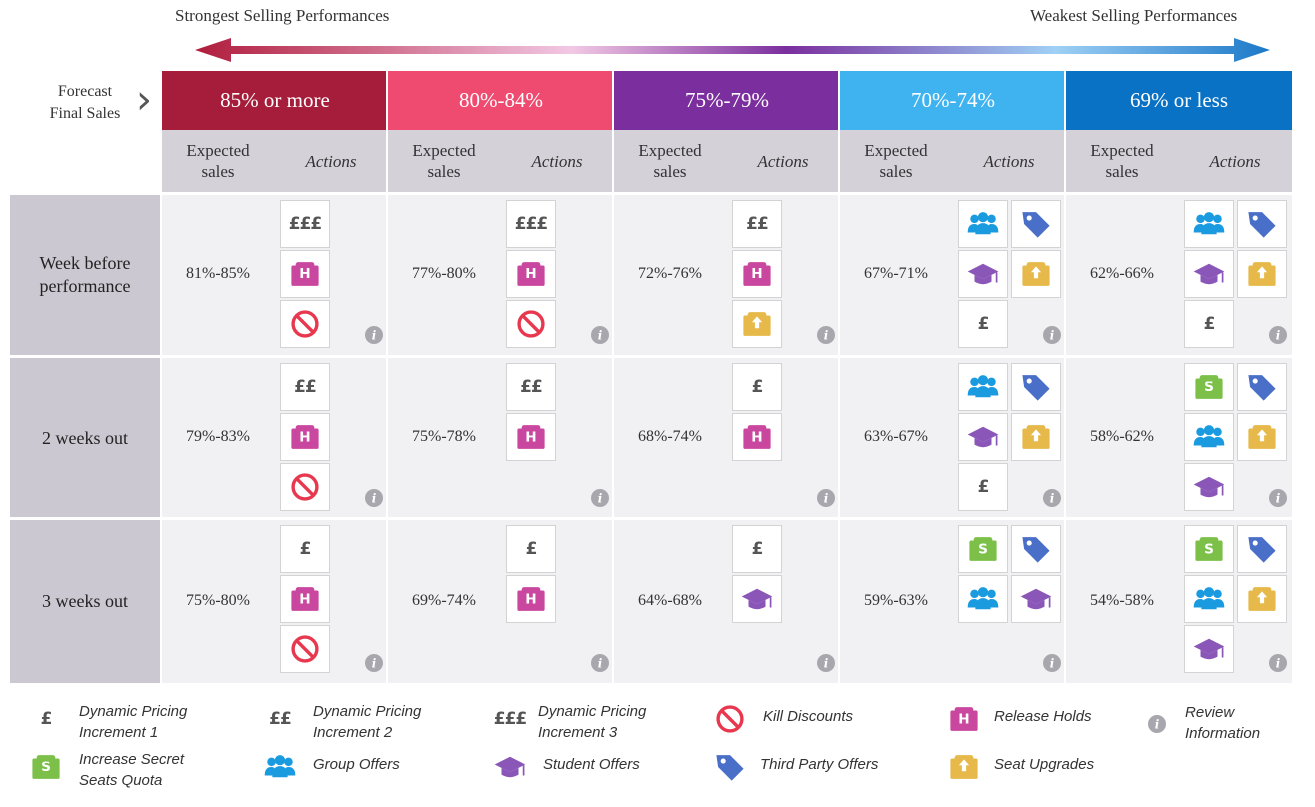  Describe the element at coordinates (613, 377) in the screenshot. I see `column-divider` at that location.